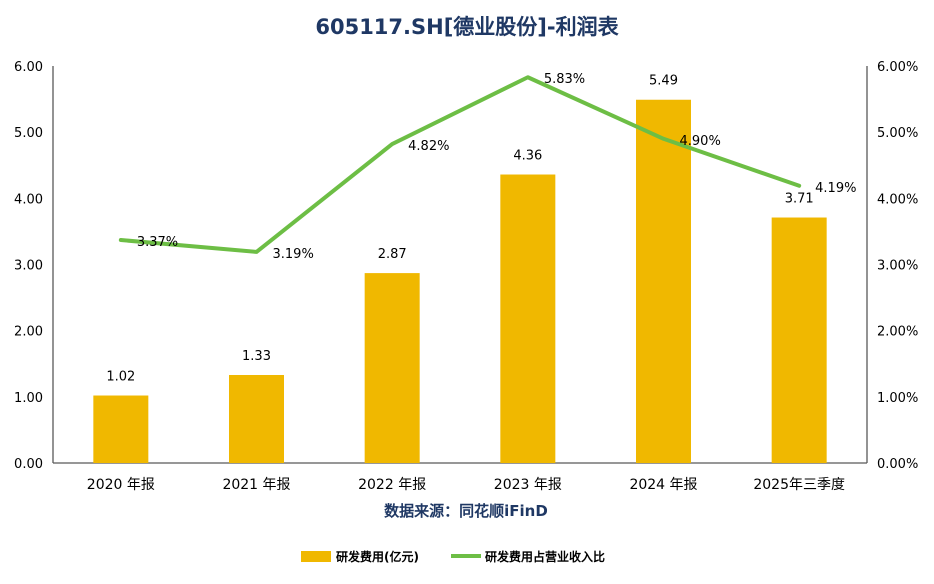  What do you see at coordinates (316, 556) in the screenshot?
I see `legend-bar-swatch` at bounding box center [316, 556].